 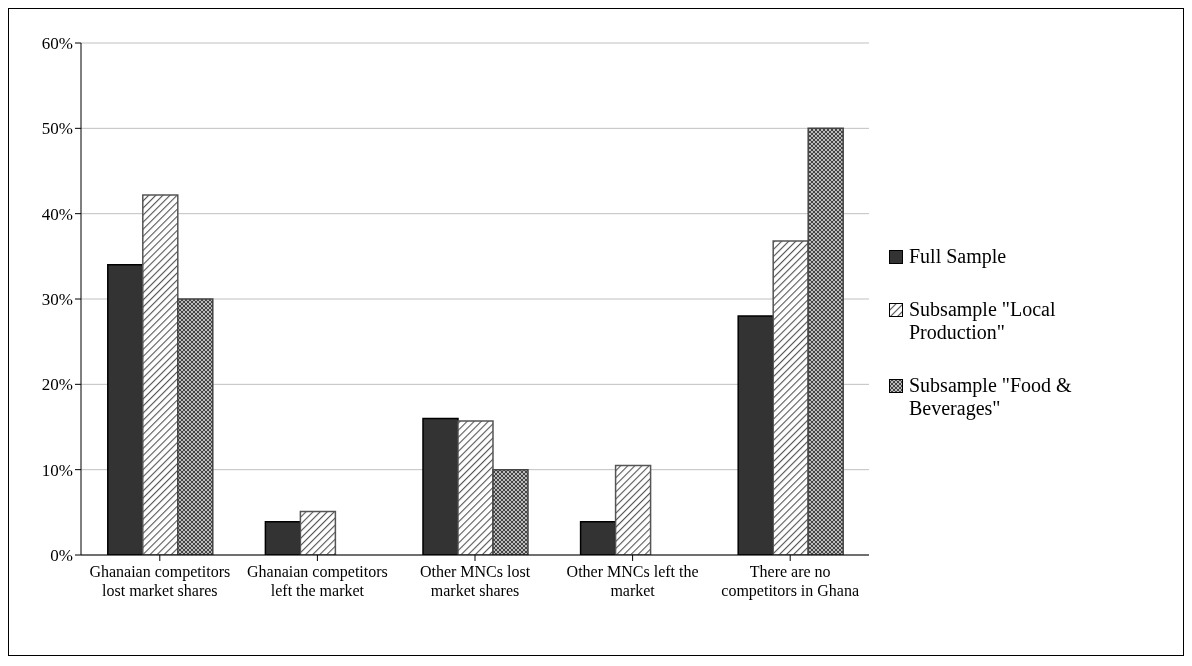 I want to click on y-tick-label: 0%, so click(x=61, y=556).